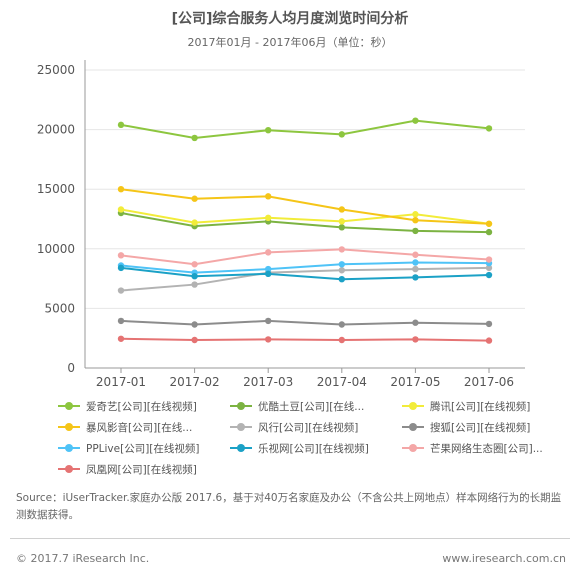 Image resolution: width=580 pixels, height=580 pixels. I want to click on legend-item: 搜狐[公司][在线视频], so click(486, 427).